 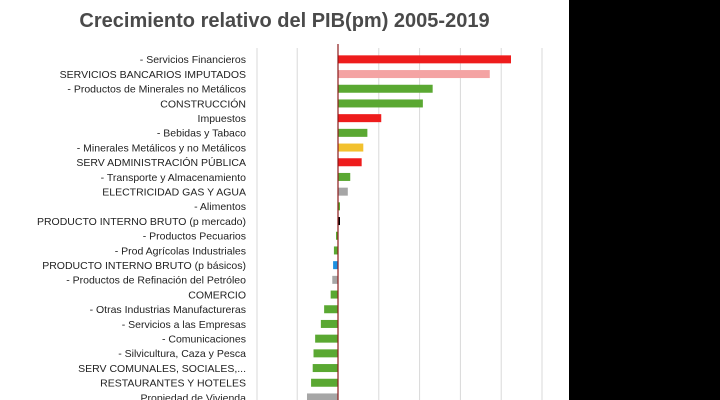 What do you see at coordinates (173, 178) in the screenshot?
I see `category-label: - Transporte y Almacenamiento` at bounding box center [173, 178].